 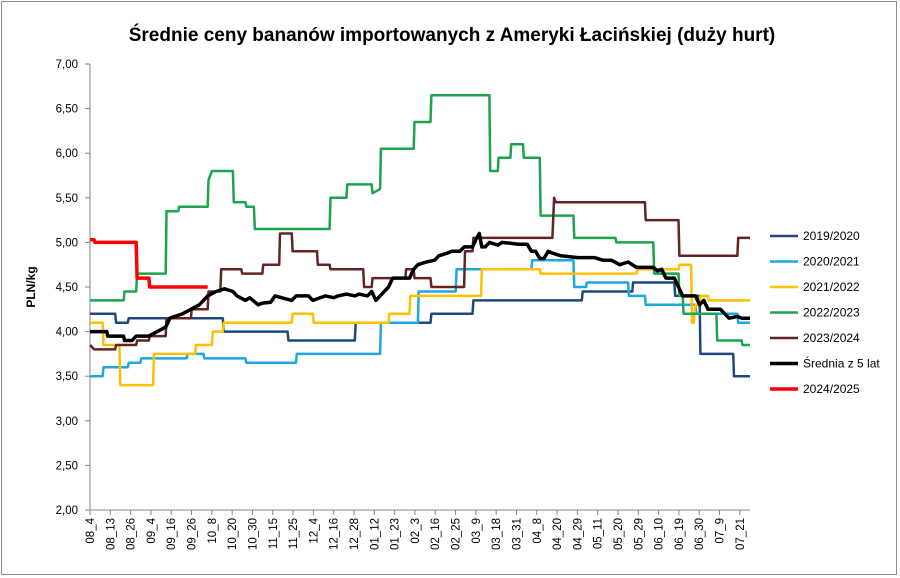 What do you see at coordinates (67, 243) in the screenshot?
I see `y-tick-label: 5,00` at bounding box center [67, 243].